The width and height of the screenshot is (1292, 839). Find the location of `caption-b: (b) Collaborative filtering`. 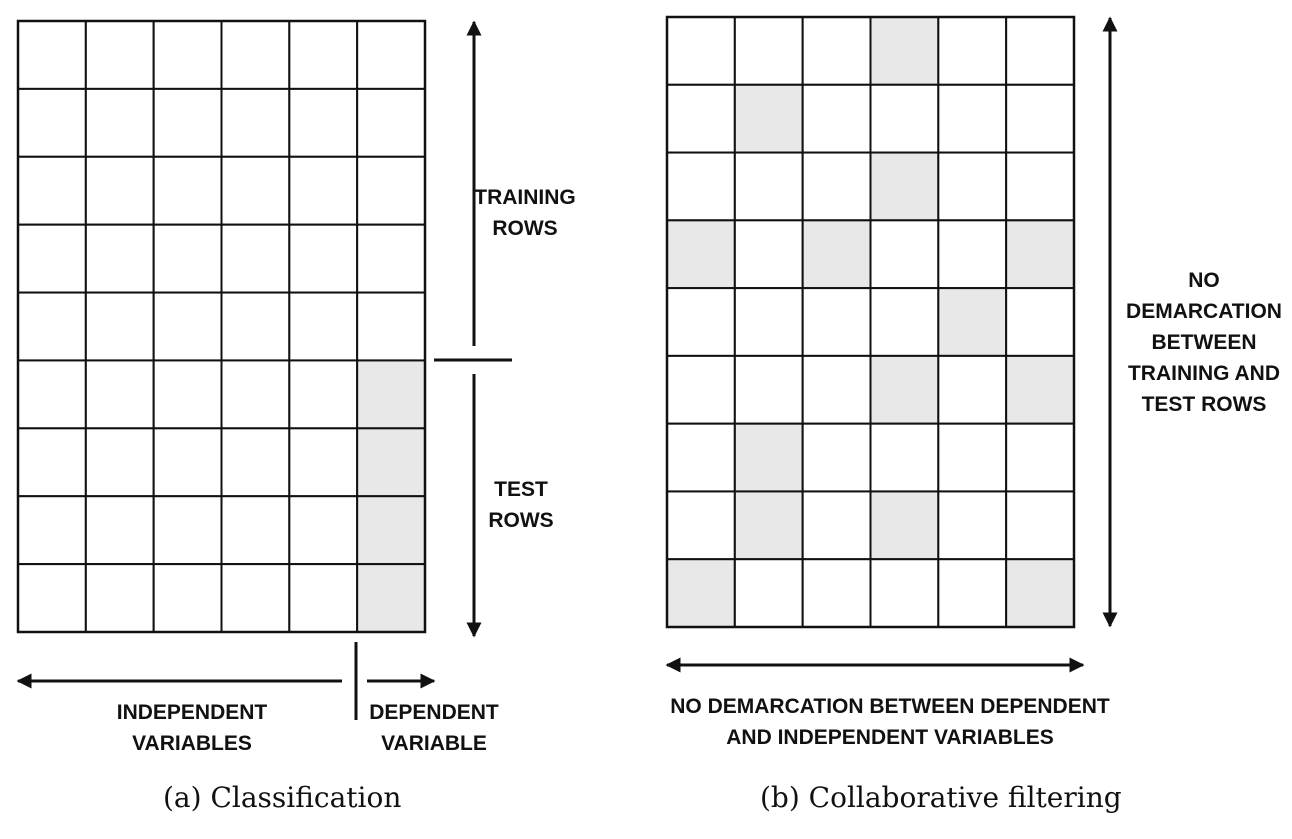

caption-b: (b) Collaborative filtering is located at coordinates (941, 797).